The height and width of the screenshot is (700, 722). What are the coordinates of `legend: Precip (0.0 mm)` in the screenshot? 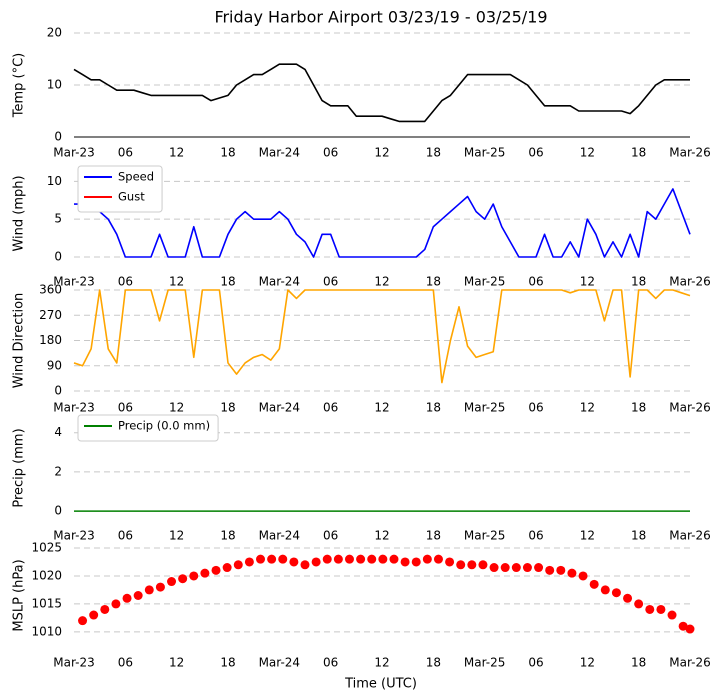 It's located at (148, 428).